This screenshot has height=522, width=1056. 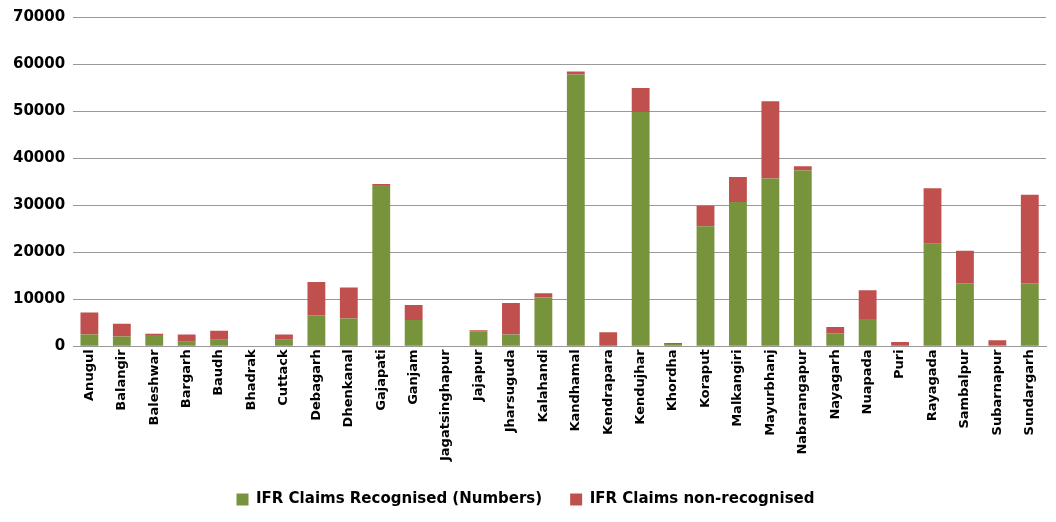 What do you see at coordinates (88, 375) in the screenshot?
I see `x-tick-label: Anugul` at bounding box center [88, 375].